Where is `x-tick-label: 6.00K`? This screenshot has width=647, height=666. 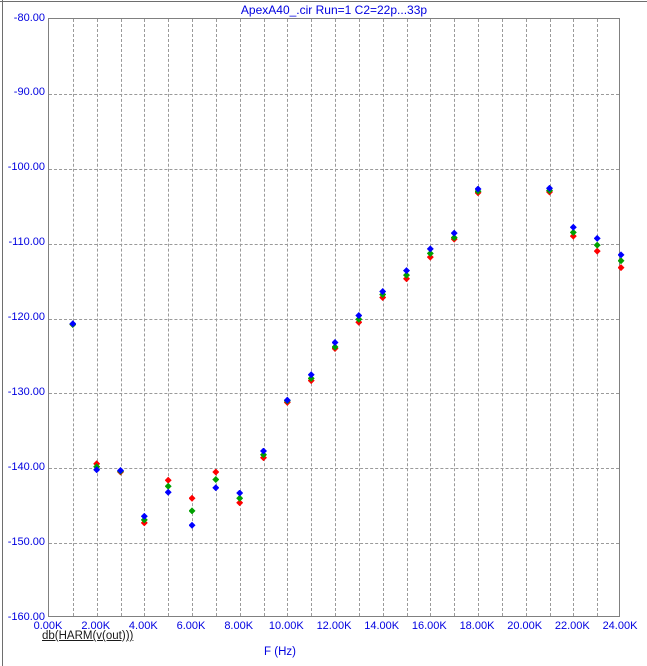
x-tick-label: 6.00K is located at coordinates (191, 626).